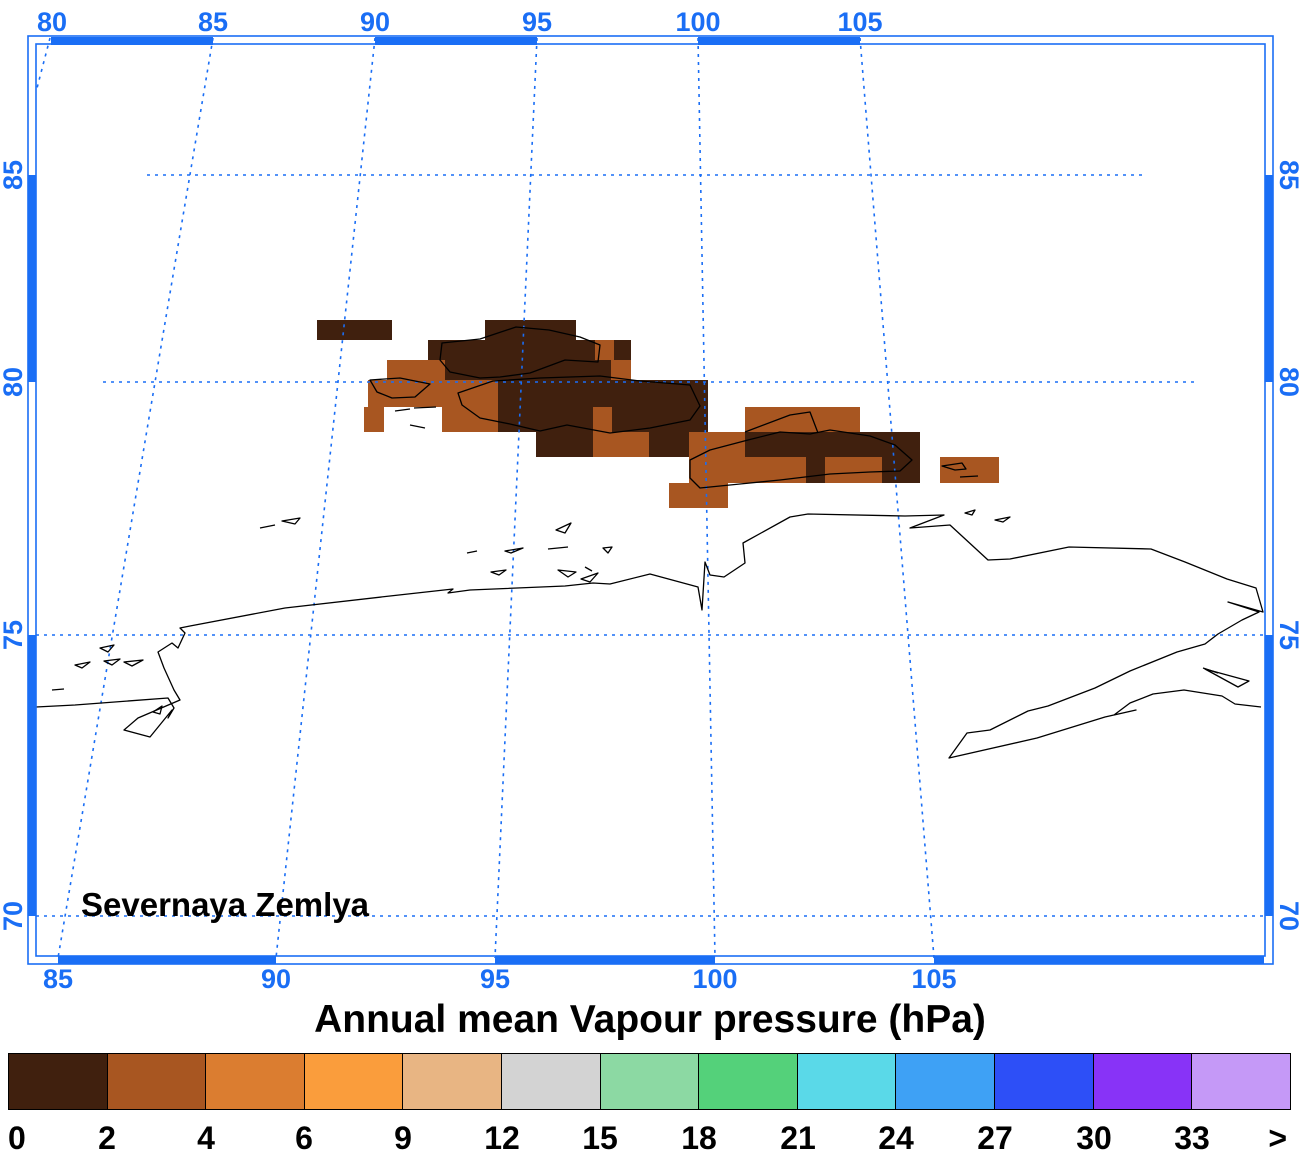 This screenshot has height=1161, width=1300. I want to click on top-lon-label: 85, so click(213, 22).